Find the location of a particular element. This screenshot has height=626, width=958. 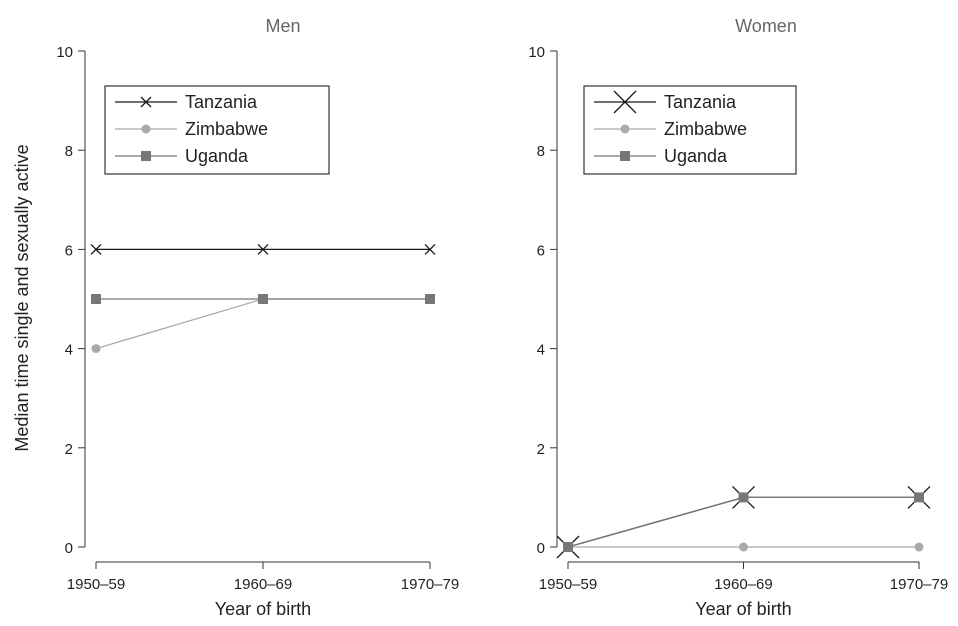

panel-title: Men is located at coordinates (282, 26).